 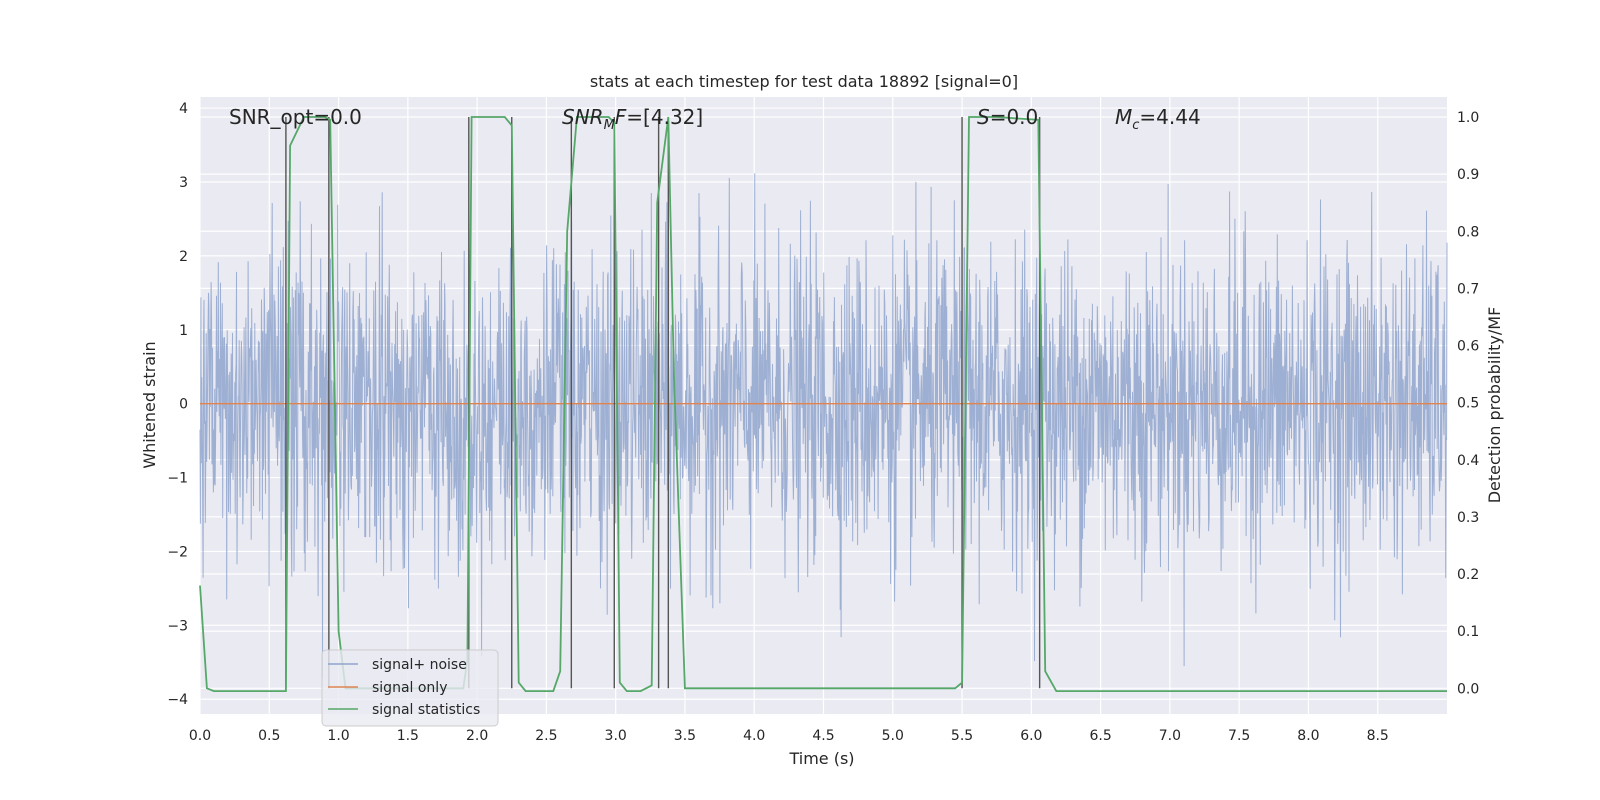 What do you see at coordinates (177, 626) in the screenshot?
I see `y-tick-label: −3` at bounding box center [177, 626].